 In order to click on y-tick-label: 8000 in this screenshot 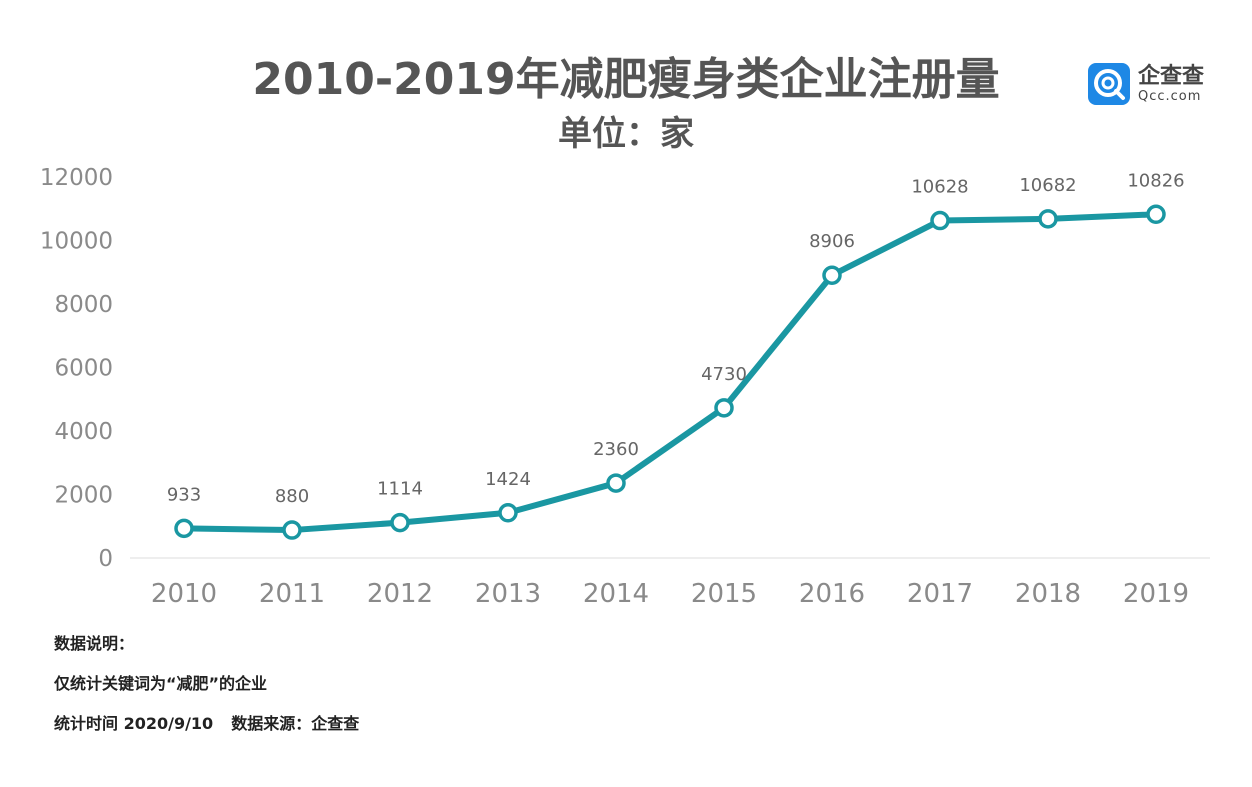, I will do `click(83, 305)`.